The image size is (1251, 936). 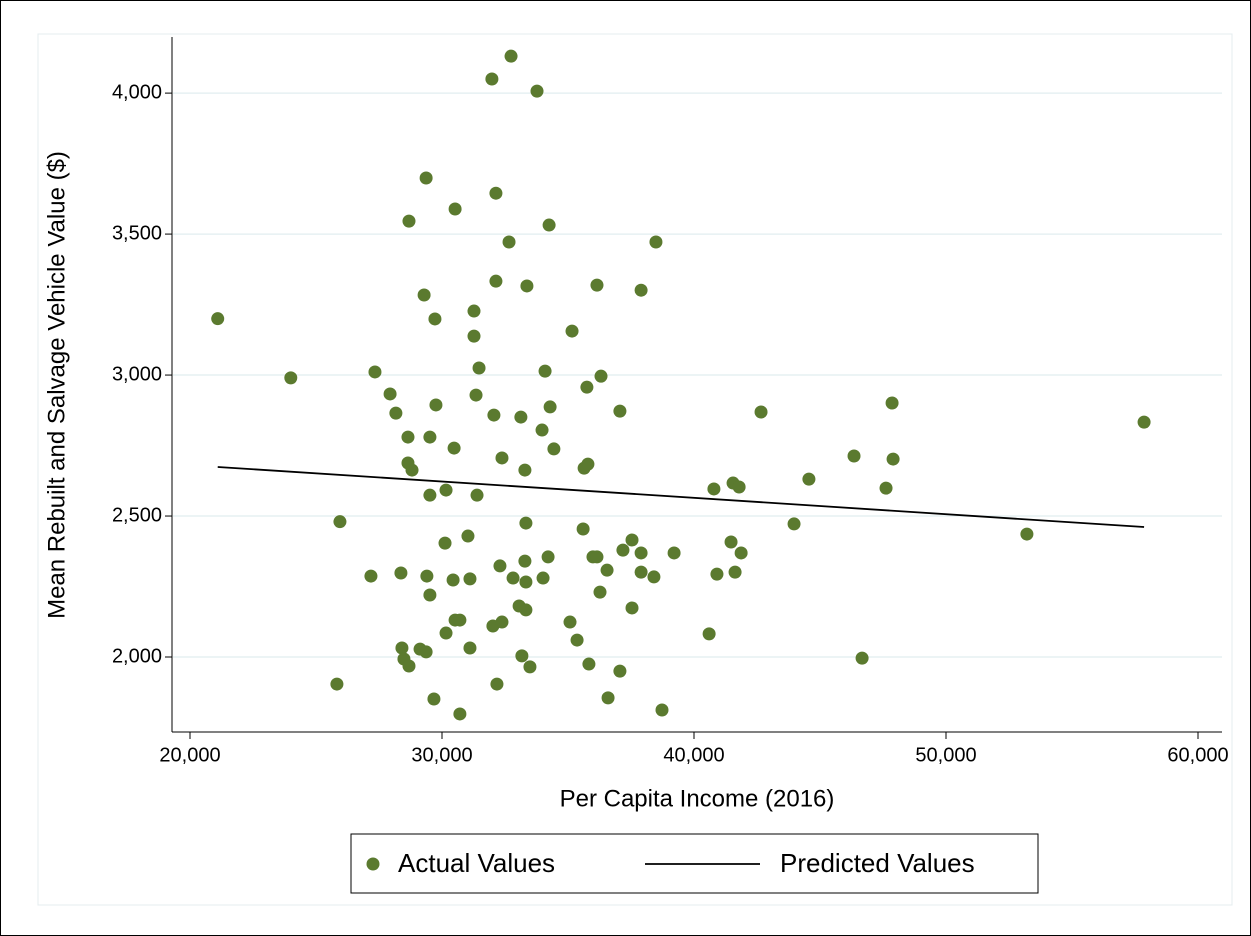 What do you see at coordinates (1197, 755) in the screenshot?
I see `x-tick-label: 60,000` at bounding box center [1197, 755].